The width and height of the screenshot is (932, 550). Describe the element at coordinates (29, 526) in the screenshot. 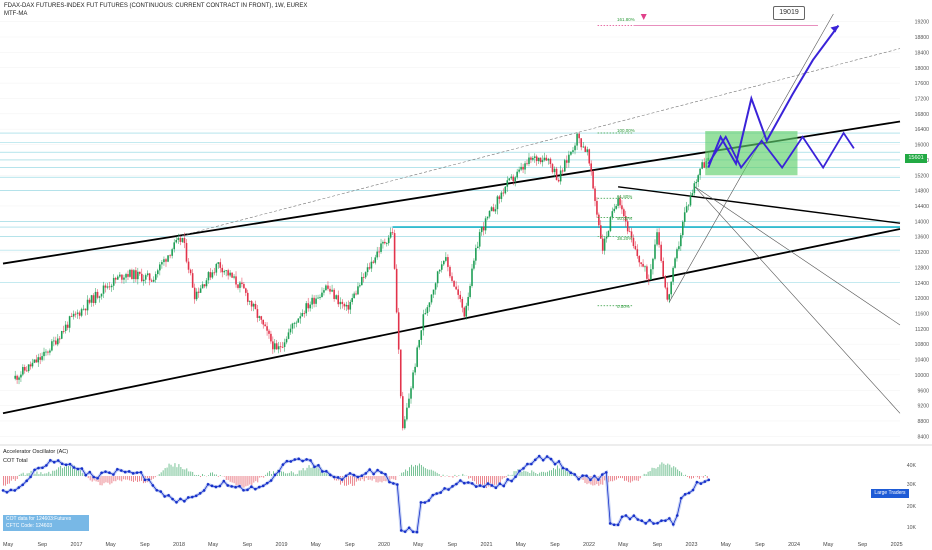

I see `cot-info-line2: CFTC Code: 124603` at that location.